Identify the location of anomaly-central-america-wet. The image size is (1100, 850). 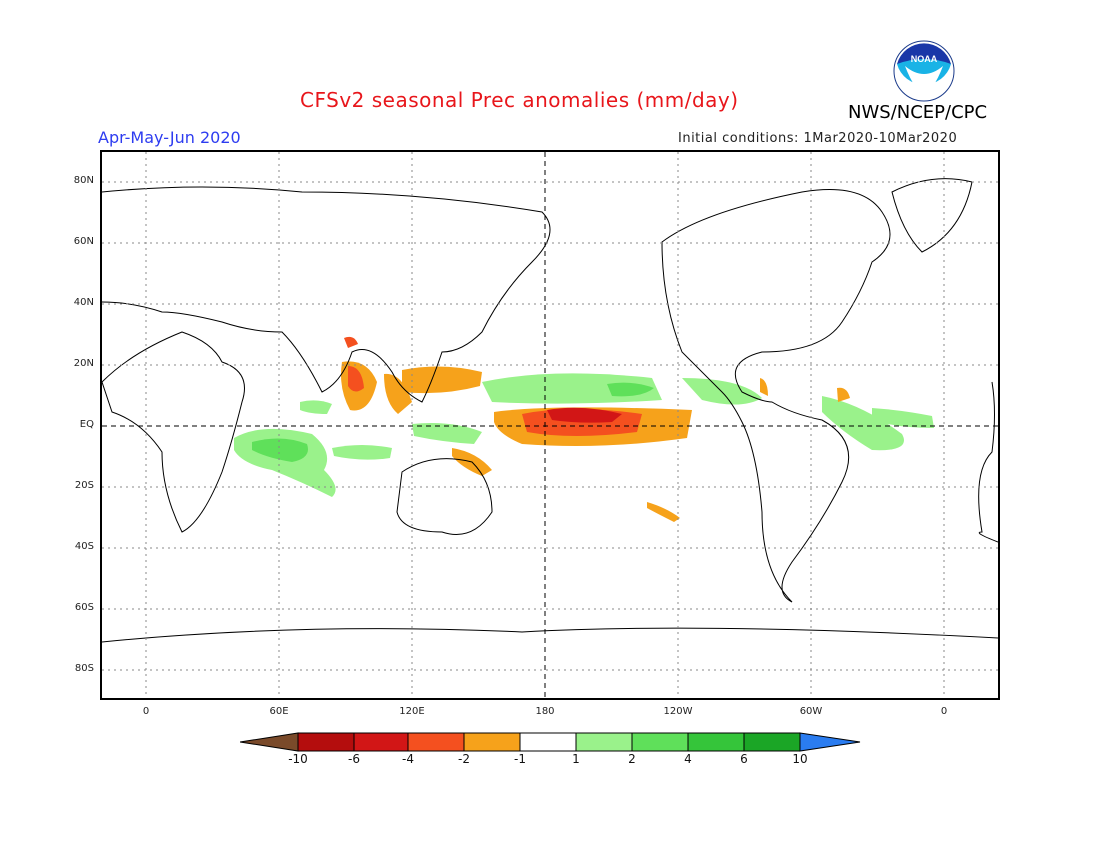
(722, 391).